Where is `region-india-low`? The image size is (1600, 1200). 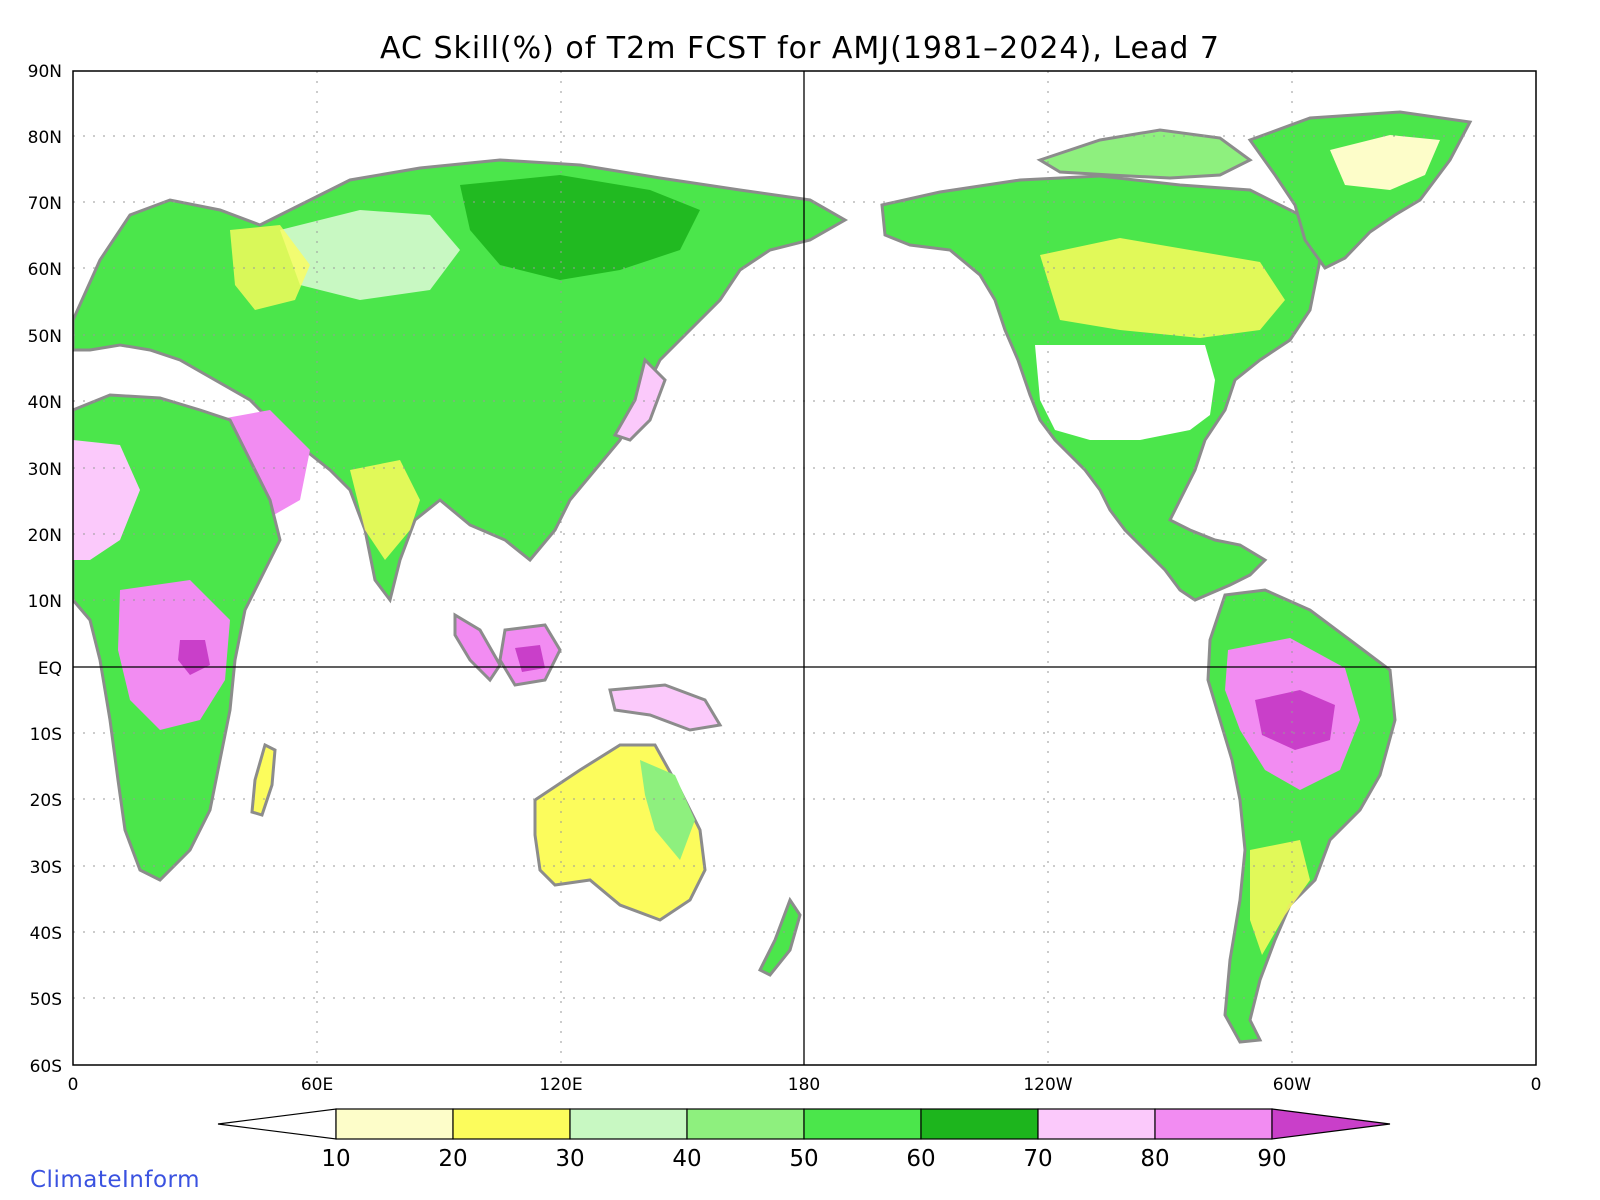 region-india-low is located at coordinates (385, 510).